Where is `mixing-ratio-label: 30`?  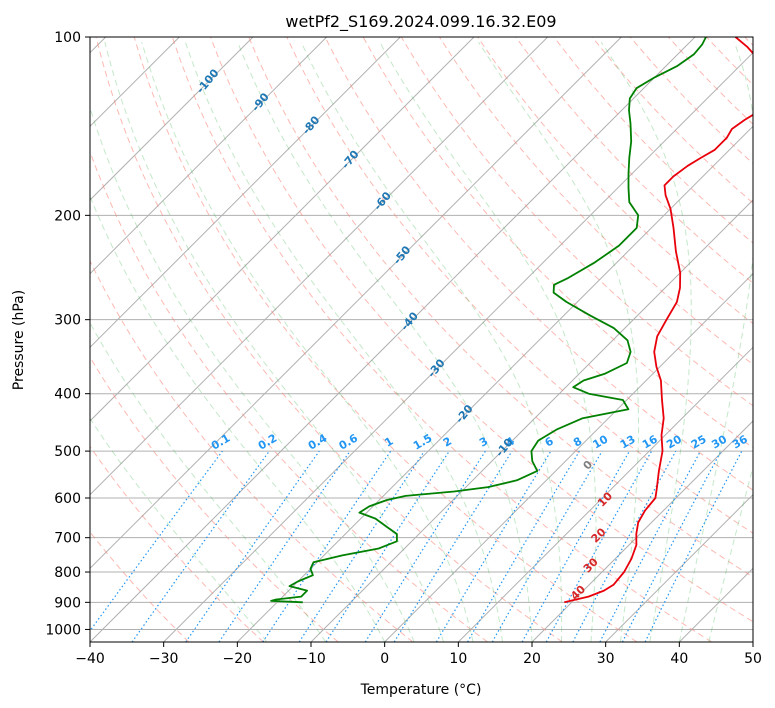
mixing-ratio-label: 30 is located at coordinates (719, 441).